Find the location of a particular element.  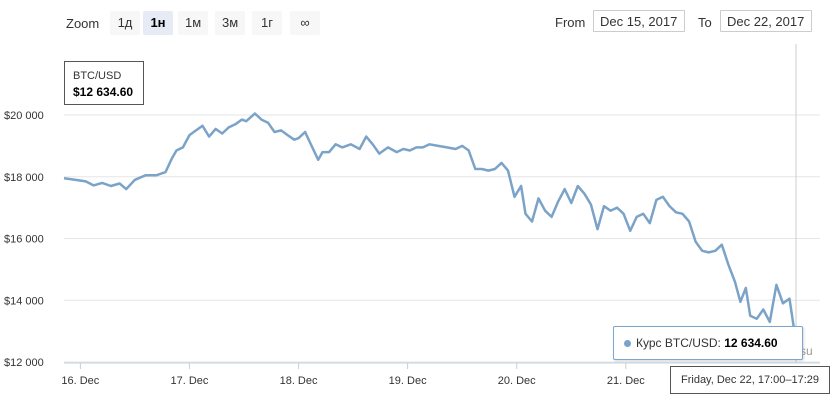

y-tick-label: $20 000 is located at coordinates (24, 116).